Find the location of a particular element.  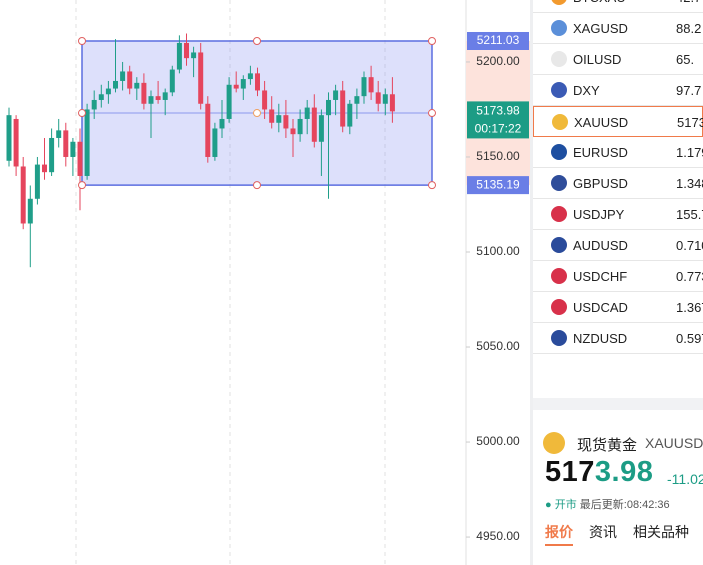

watch-row: GBPUSD 1.348 is located at coordinates (618, 183).